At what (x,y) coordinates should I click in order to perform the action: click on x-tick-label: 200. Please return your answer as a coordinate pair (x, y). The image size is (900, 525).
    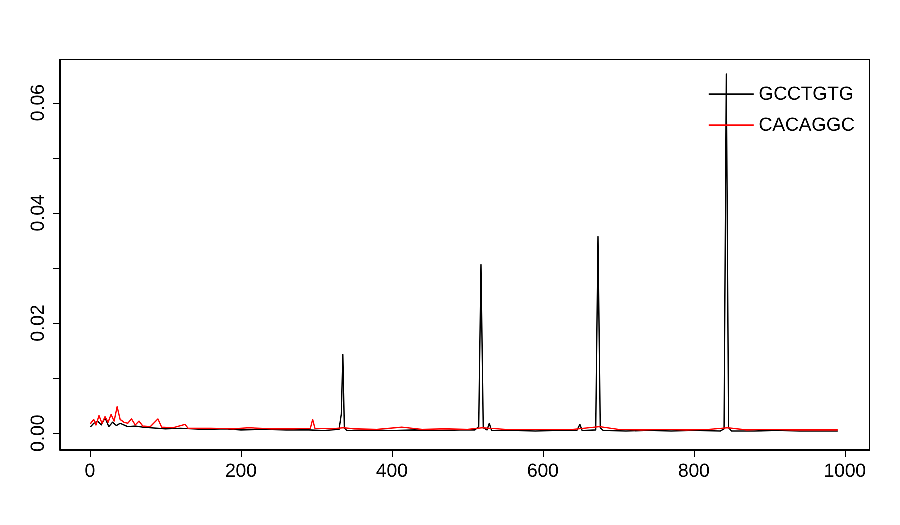
    Looking at the image, I should click on (241, 471).